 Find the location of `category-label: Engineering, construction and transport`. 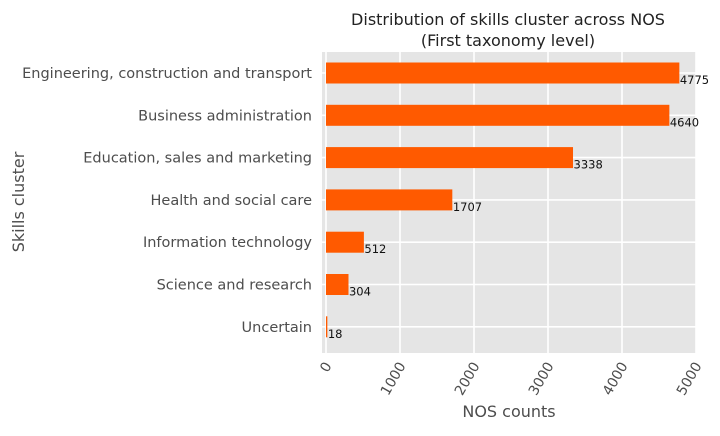

category-label: Engineering, construction and transport is located at coordinates (167, 74).